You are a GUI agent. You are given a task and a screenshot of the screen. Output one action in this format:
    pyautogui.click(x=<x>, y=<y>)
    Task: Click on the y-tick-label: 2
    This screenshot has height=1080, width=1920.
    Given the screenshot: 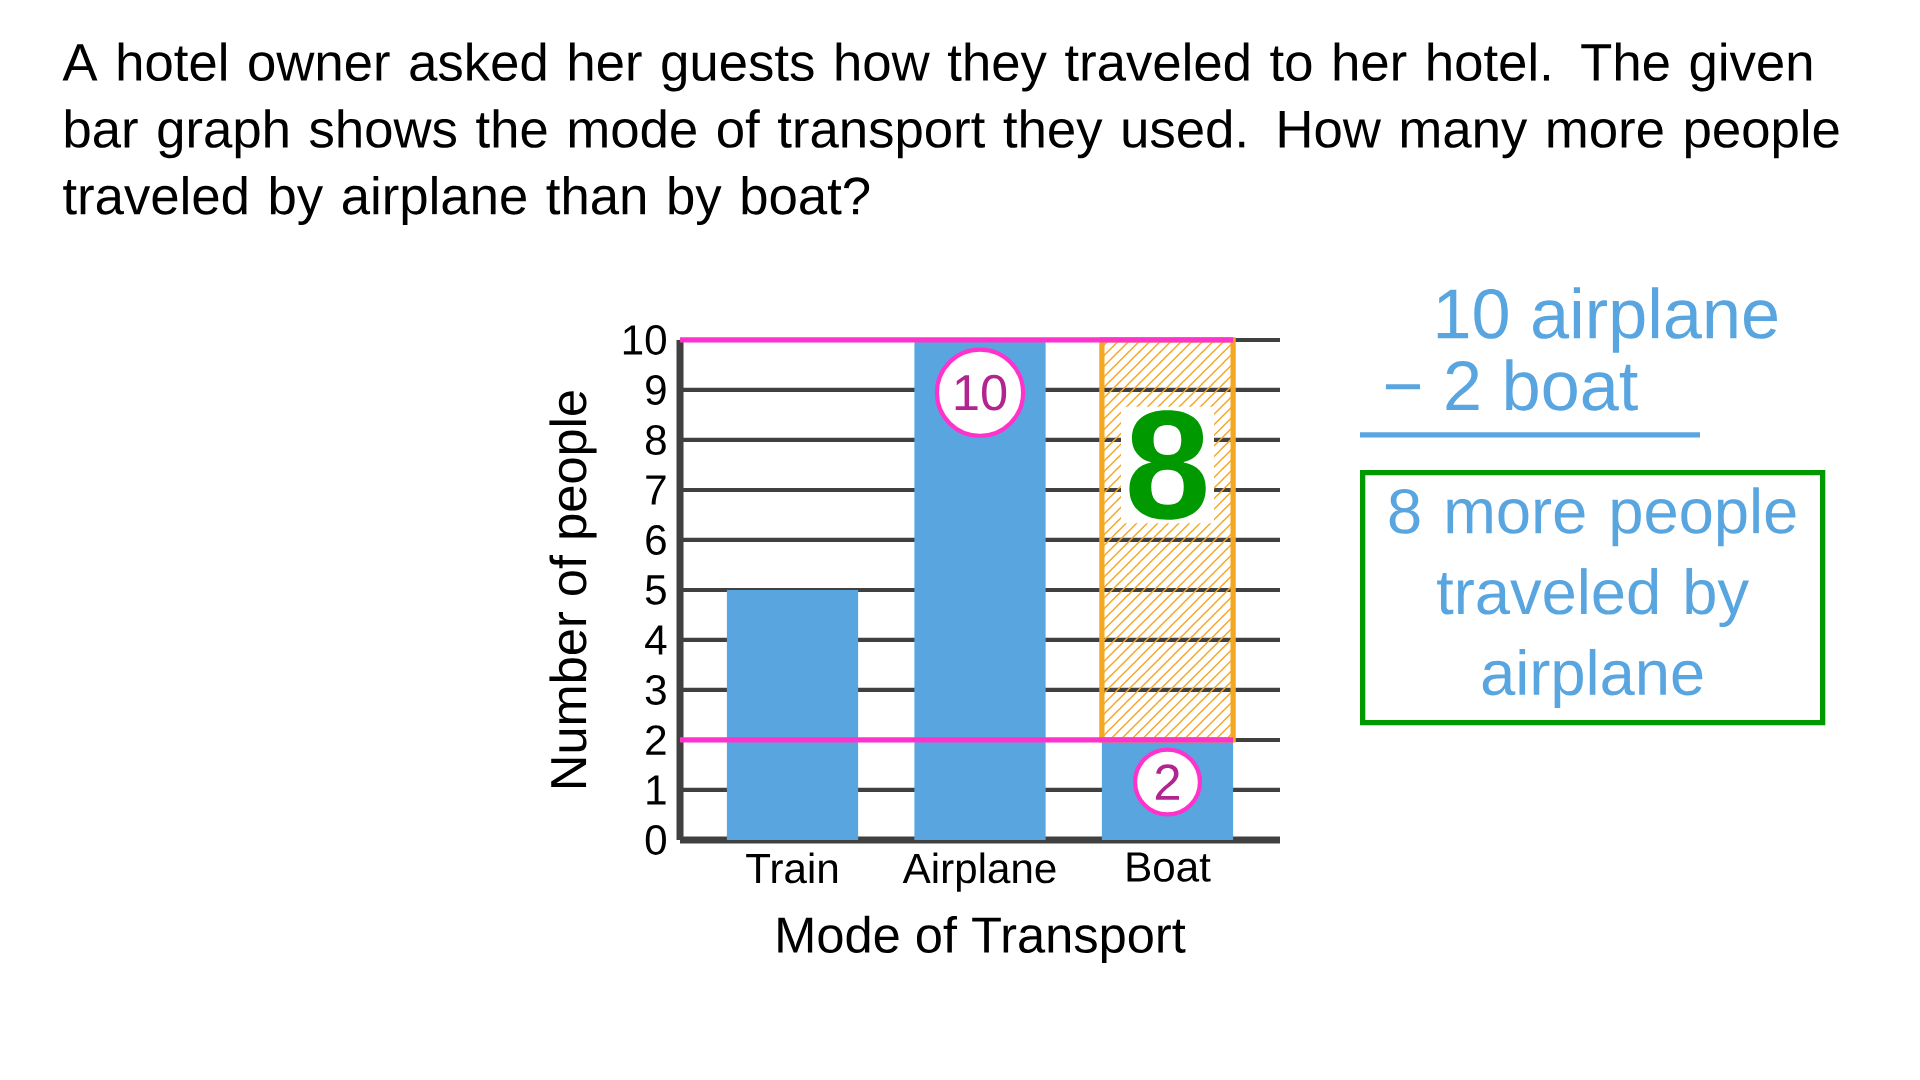 What is the action you would take?
    pyautogui.click(x=656, y=740)
    